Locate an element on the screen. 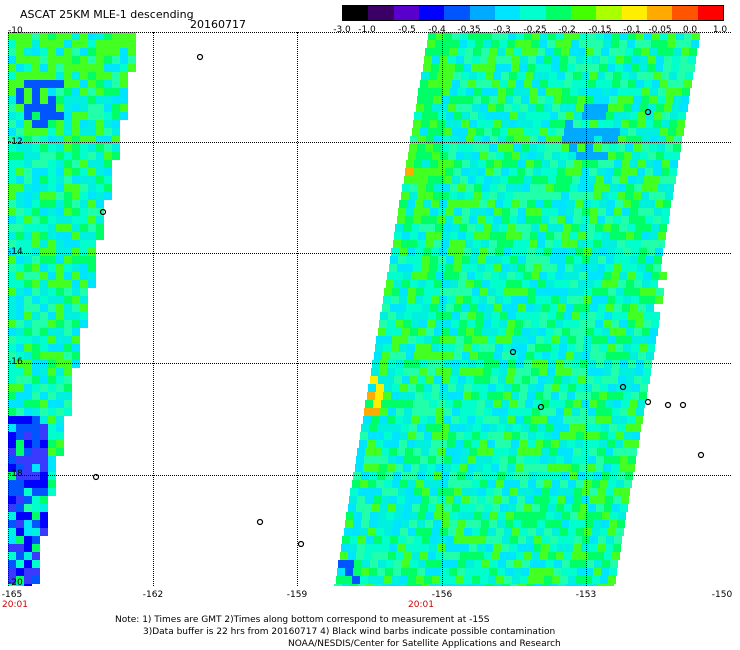 Image resolution: width=740 pixels, height=650 pixels. colorbar-label: -0.4 is located at coordinates (437, 30).